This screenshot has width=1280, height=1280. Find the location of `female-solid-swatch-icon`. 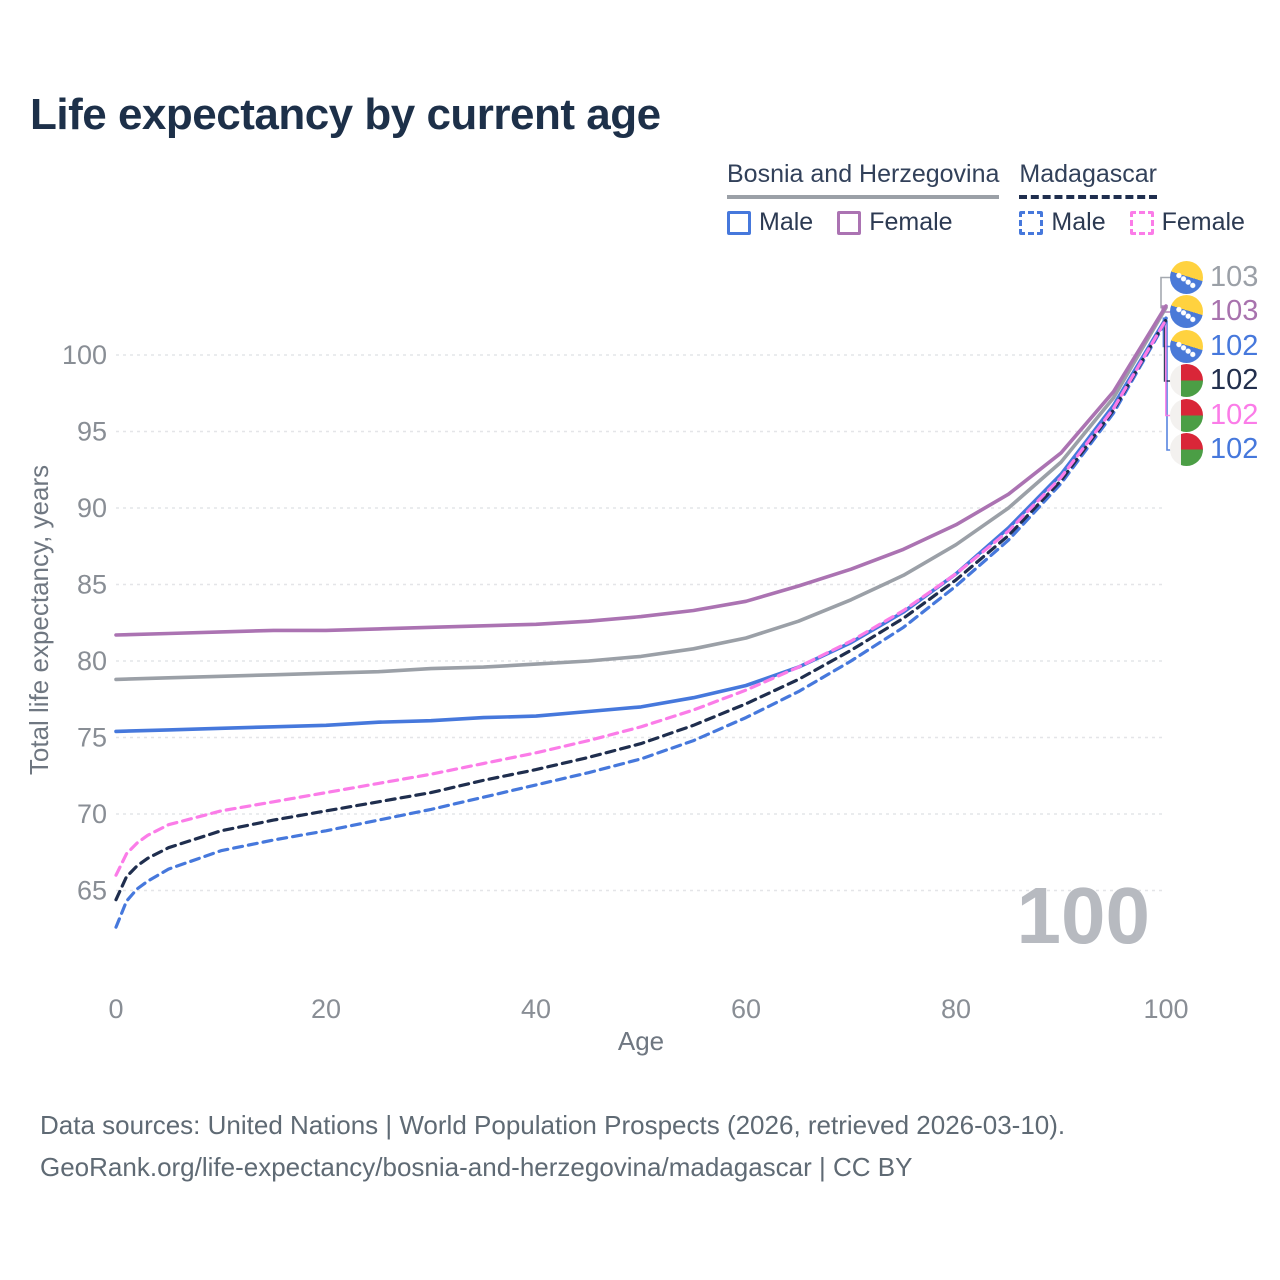

female-solid-swatch-icon is located at coordinates (849, 222).